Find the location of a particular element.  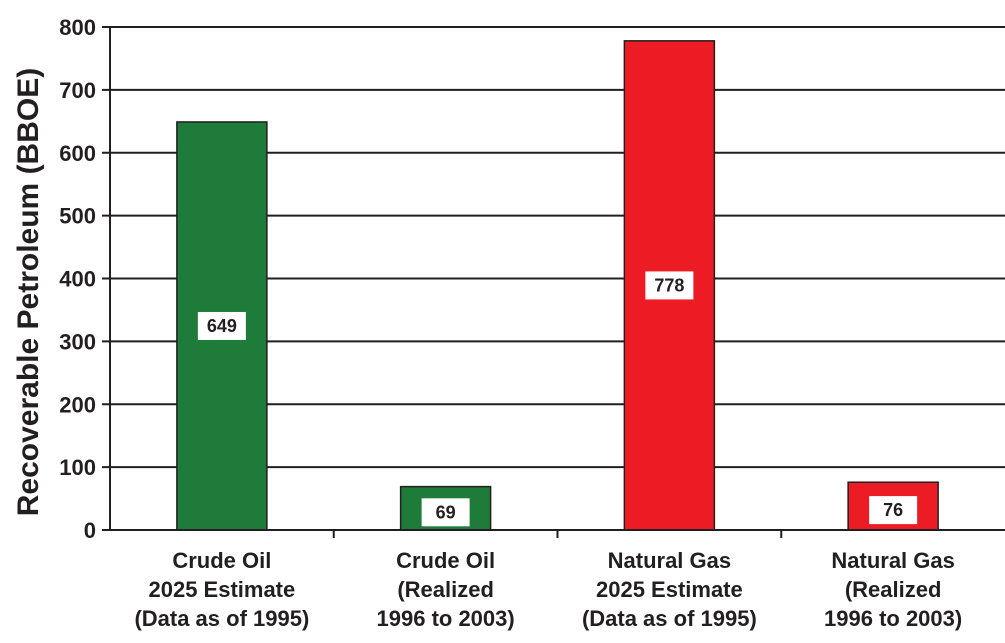

category-label: Natural Gas (Realized 1996 to 2003) is located at coordinates (893, 589).